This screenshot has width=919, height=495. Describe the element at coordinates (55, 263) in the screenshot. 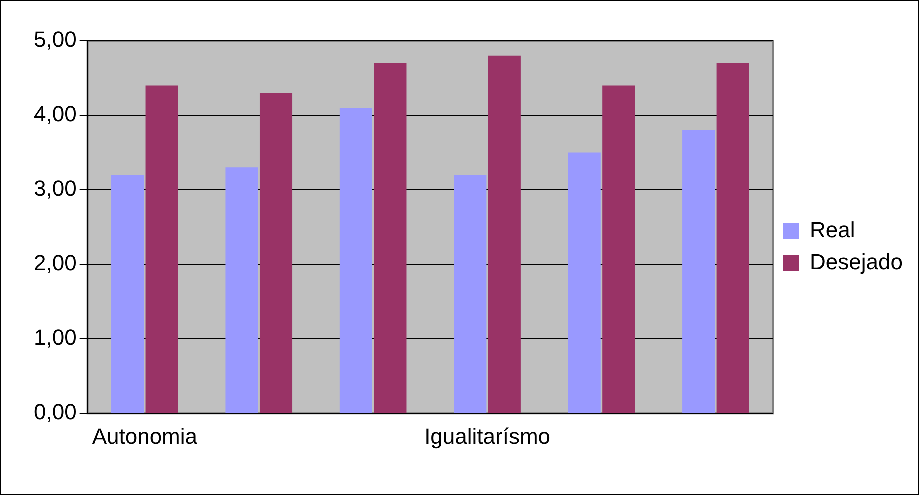

I see `y-tick-label: 2,00` at that location.